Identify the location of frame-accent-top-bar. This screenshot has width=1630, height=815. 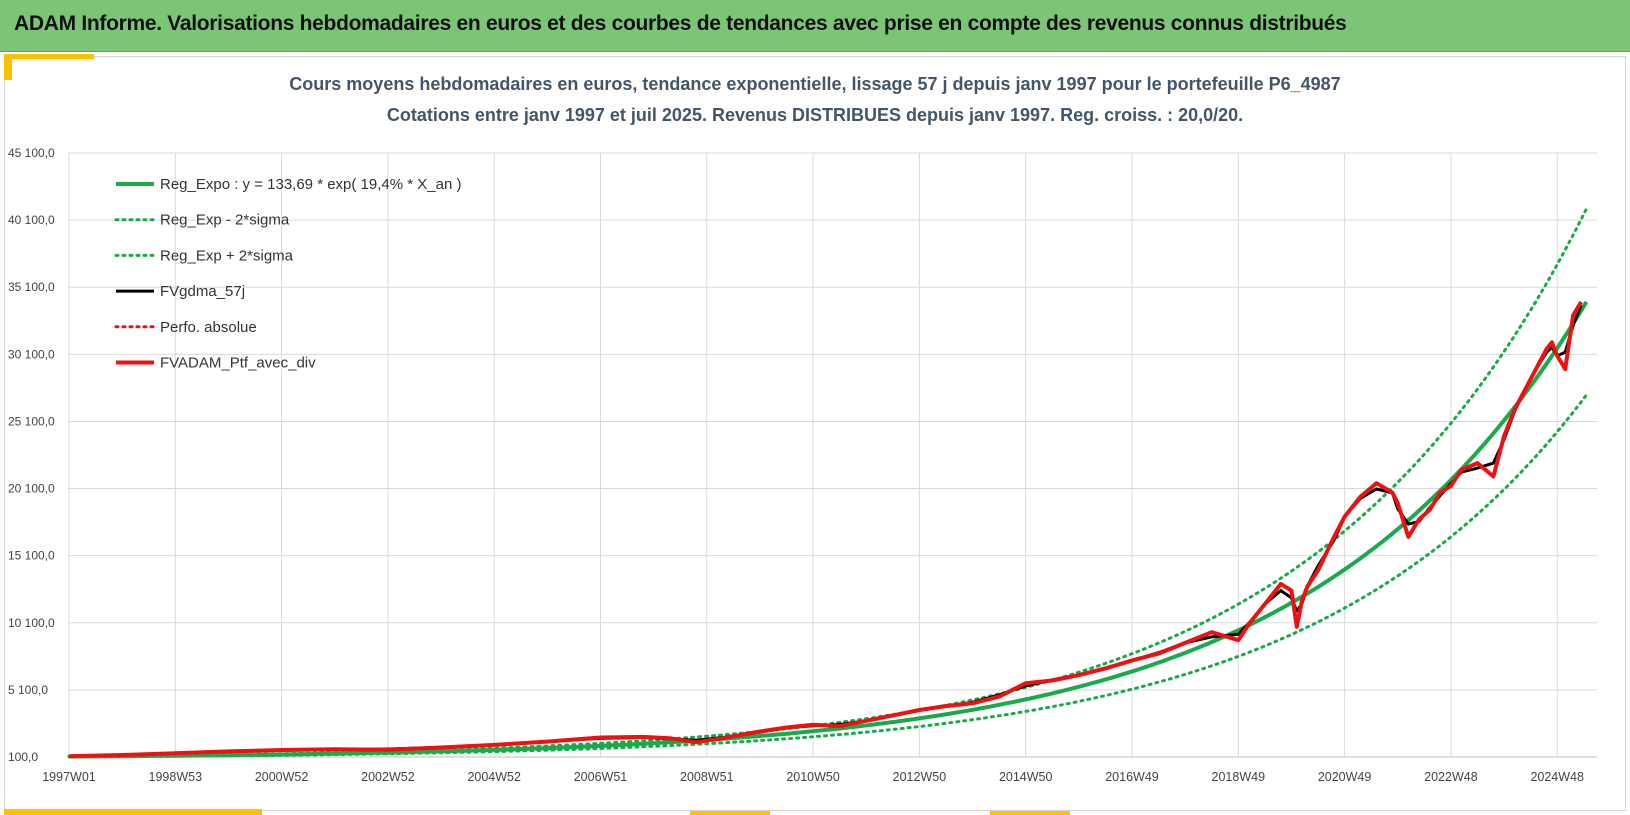
(49, 56).